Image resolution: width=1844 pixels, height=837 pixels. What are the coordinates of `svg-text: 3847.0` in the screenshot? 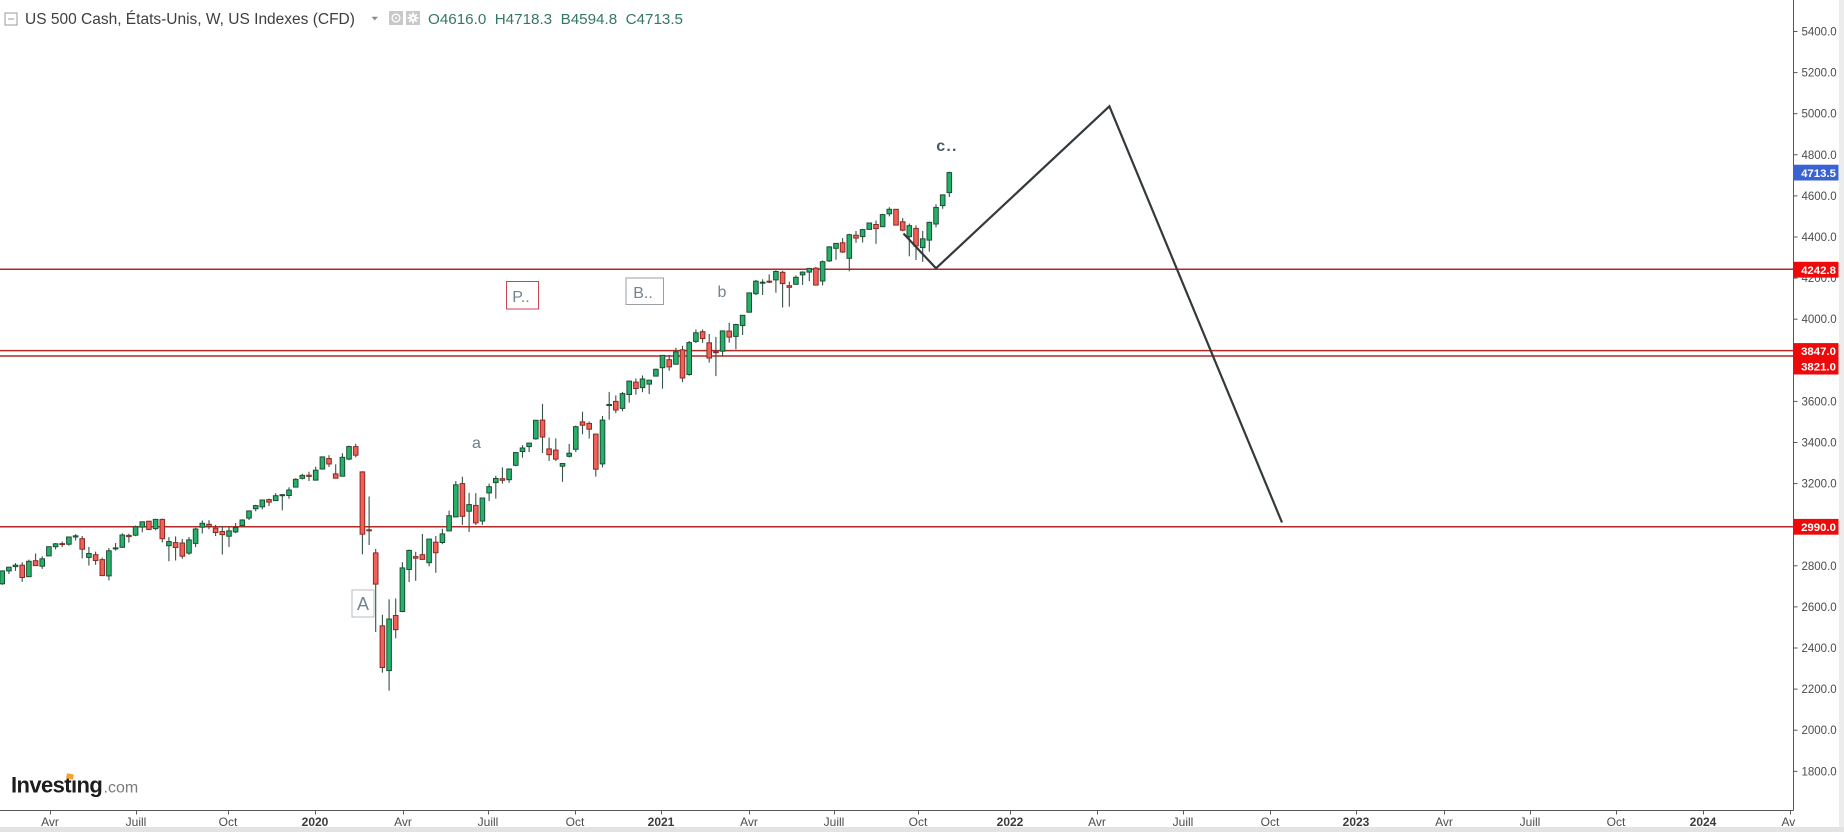 It's located at (1818, 352).